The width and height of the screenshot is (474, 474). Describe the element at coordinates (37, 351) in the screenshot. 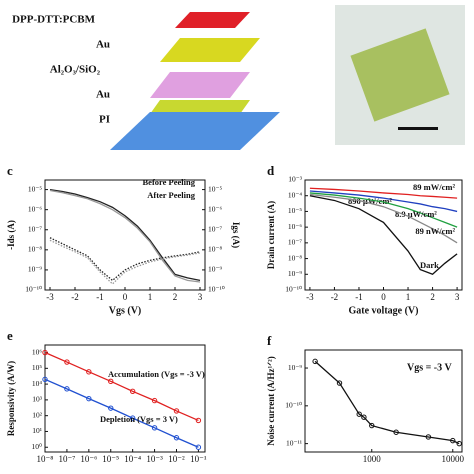

I see `y-tick-label: 10⁶` at that location.